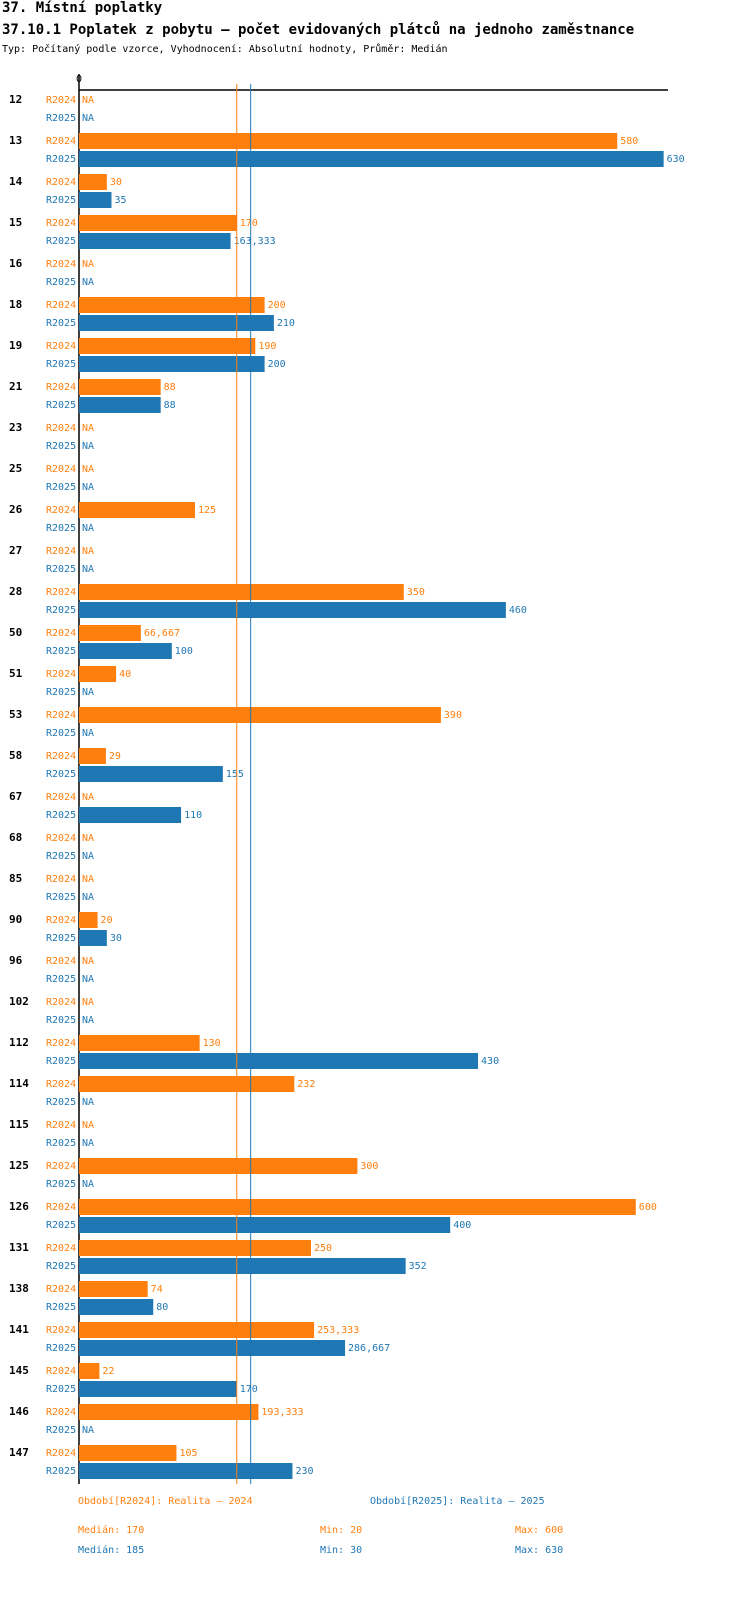 This screenshot has width=750, height=1610. What do you see at coordinates (15, 837) in the screenshot?
I see `group-label: 68` at bounding box center [15, 837].